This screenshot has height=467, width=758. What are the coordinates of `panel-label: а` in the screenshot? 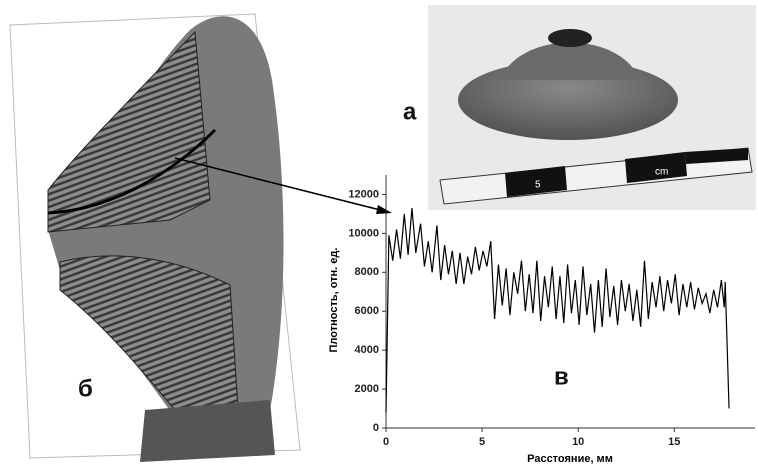 It's located at (410, 111).